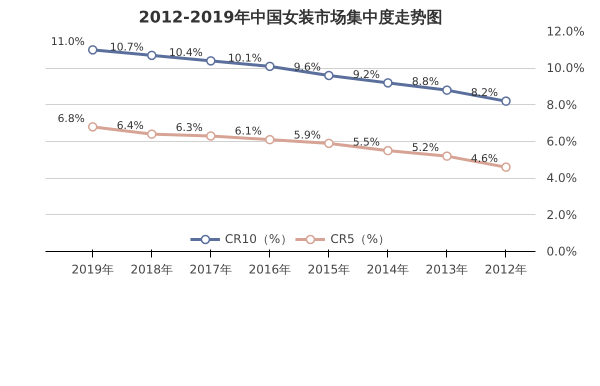 This screenshot has width=600, height=386. I want to click on y-tick-label: 4.0%, so click(561, 178).